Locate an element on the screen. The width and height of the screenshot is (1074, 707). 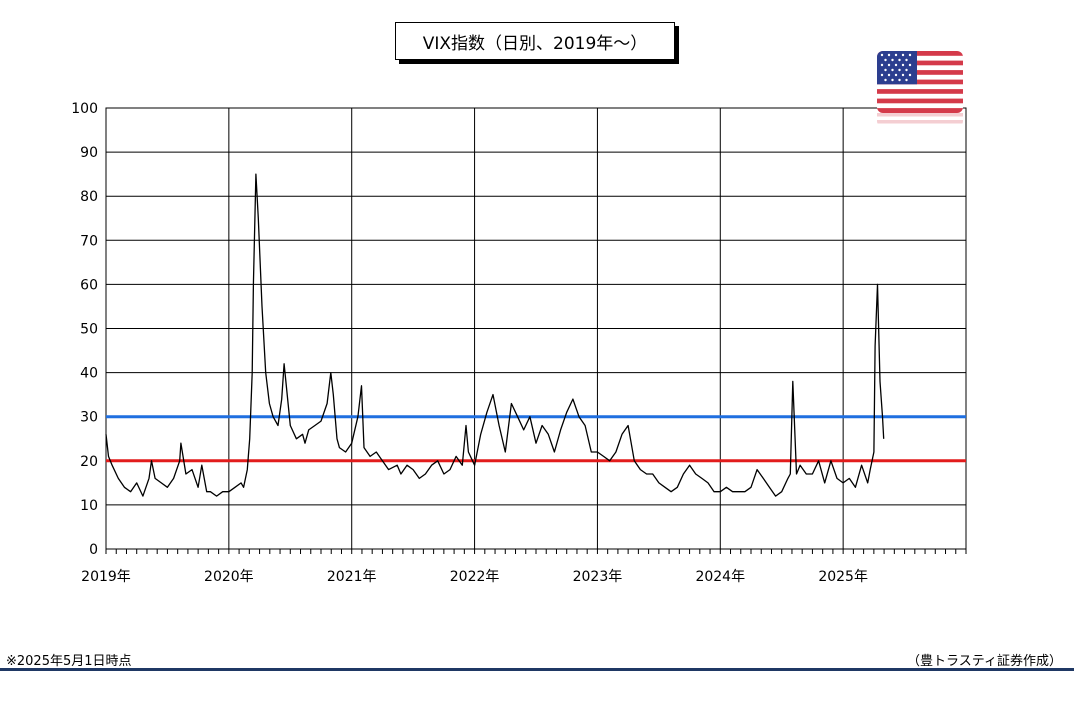
x-tick-label: 2023年 is located at coordinates (598, 577).